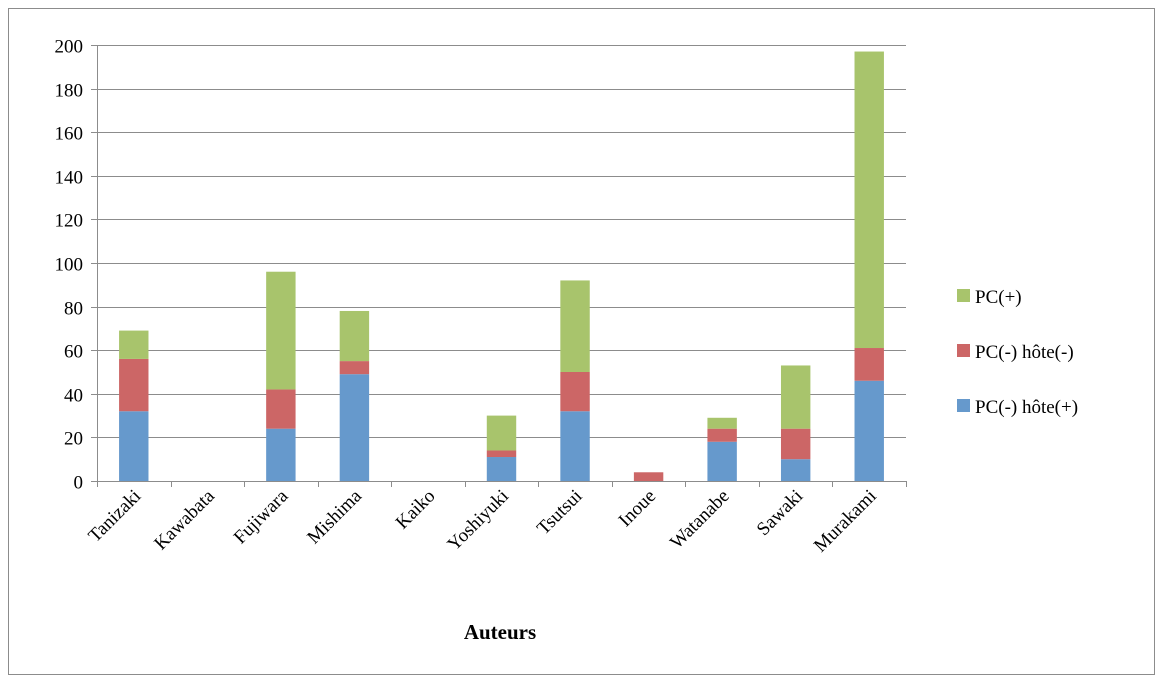 The width and height of the screenshot is (1155, 675). I want to click on y-tick-label: 80, so click(73, 309).